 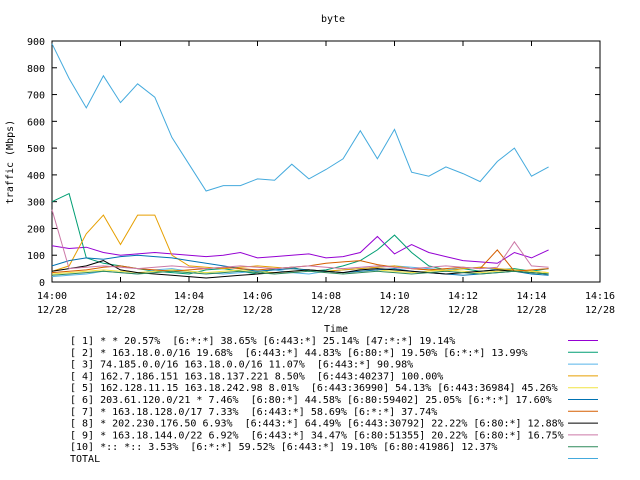 I want to click on y-tick-label: 900, so click(x=36, y=42).